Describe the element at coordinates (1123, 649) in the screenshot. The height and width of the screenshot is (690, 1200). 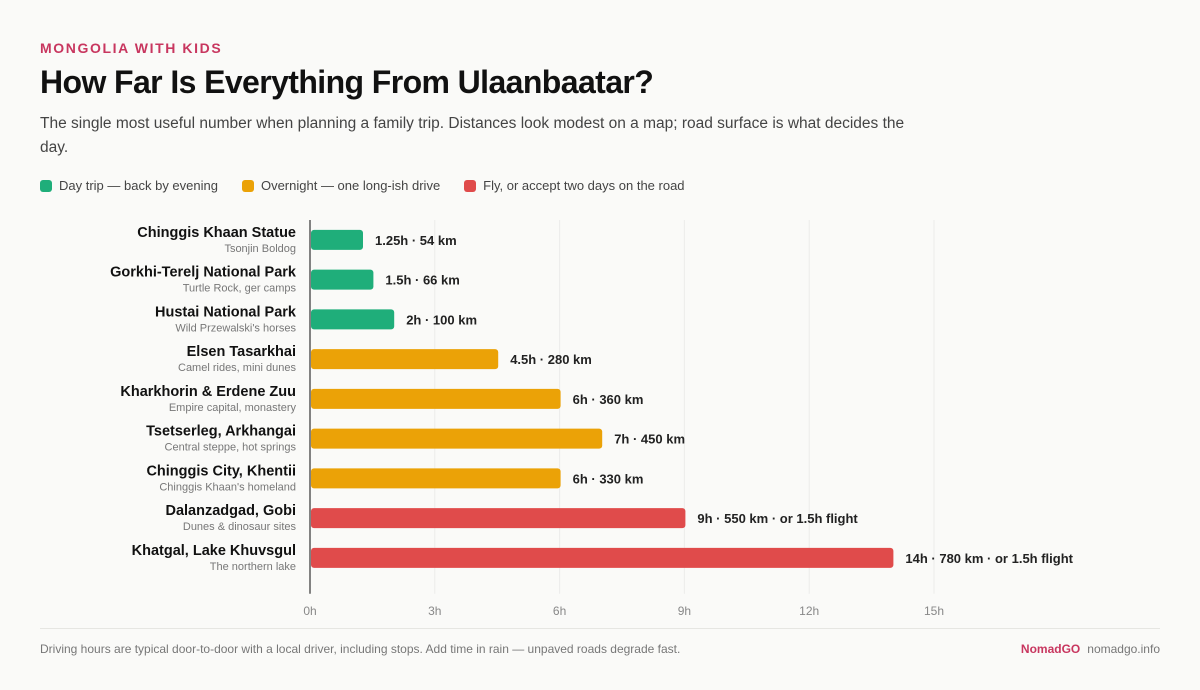
I see `brand-site: nomadgo.info` at that location.